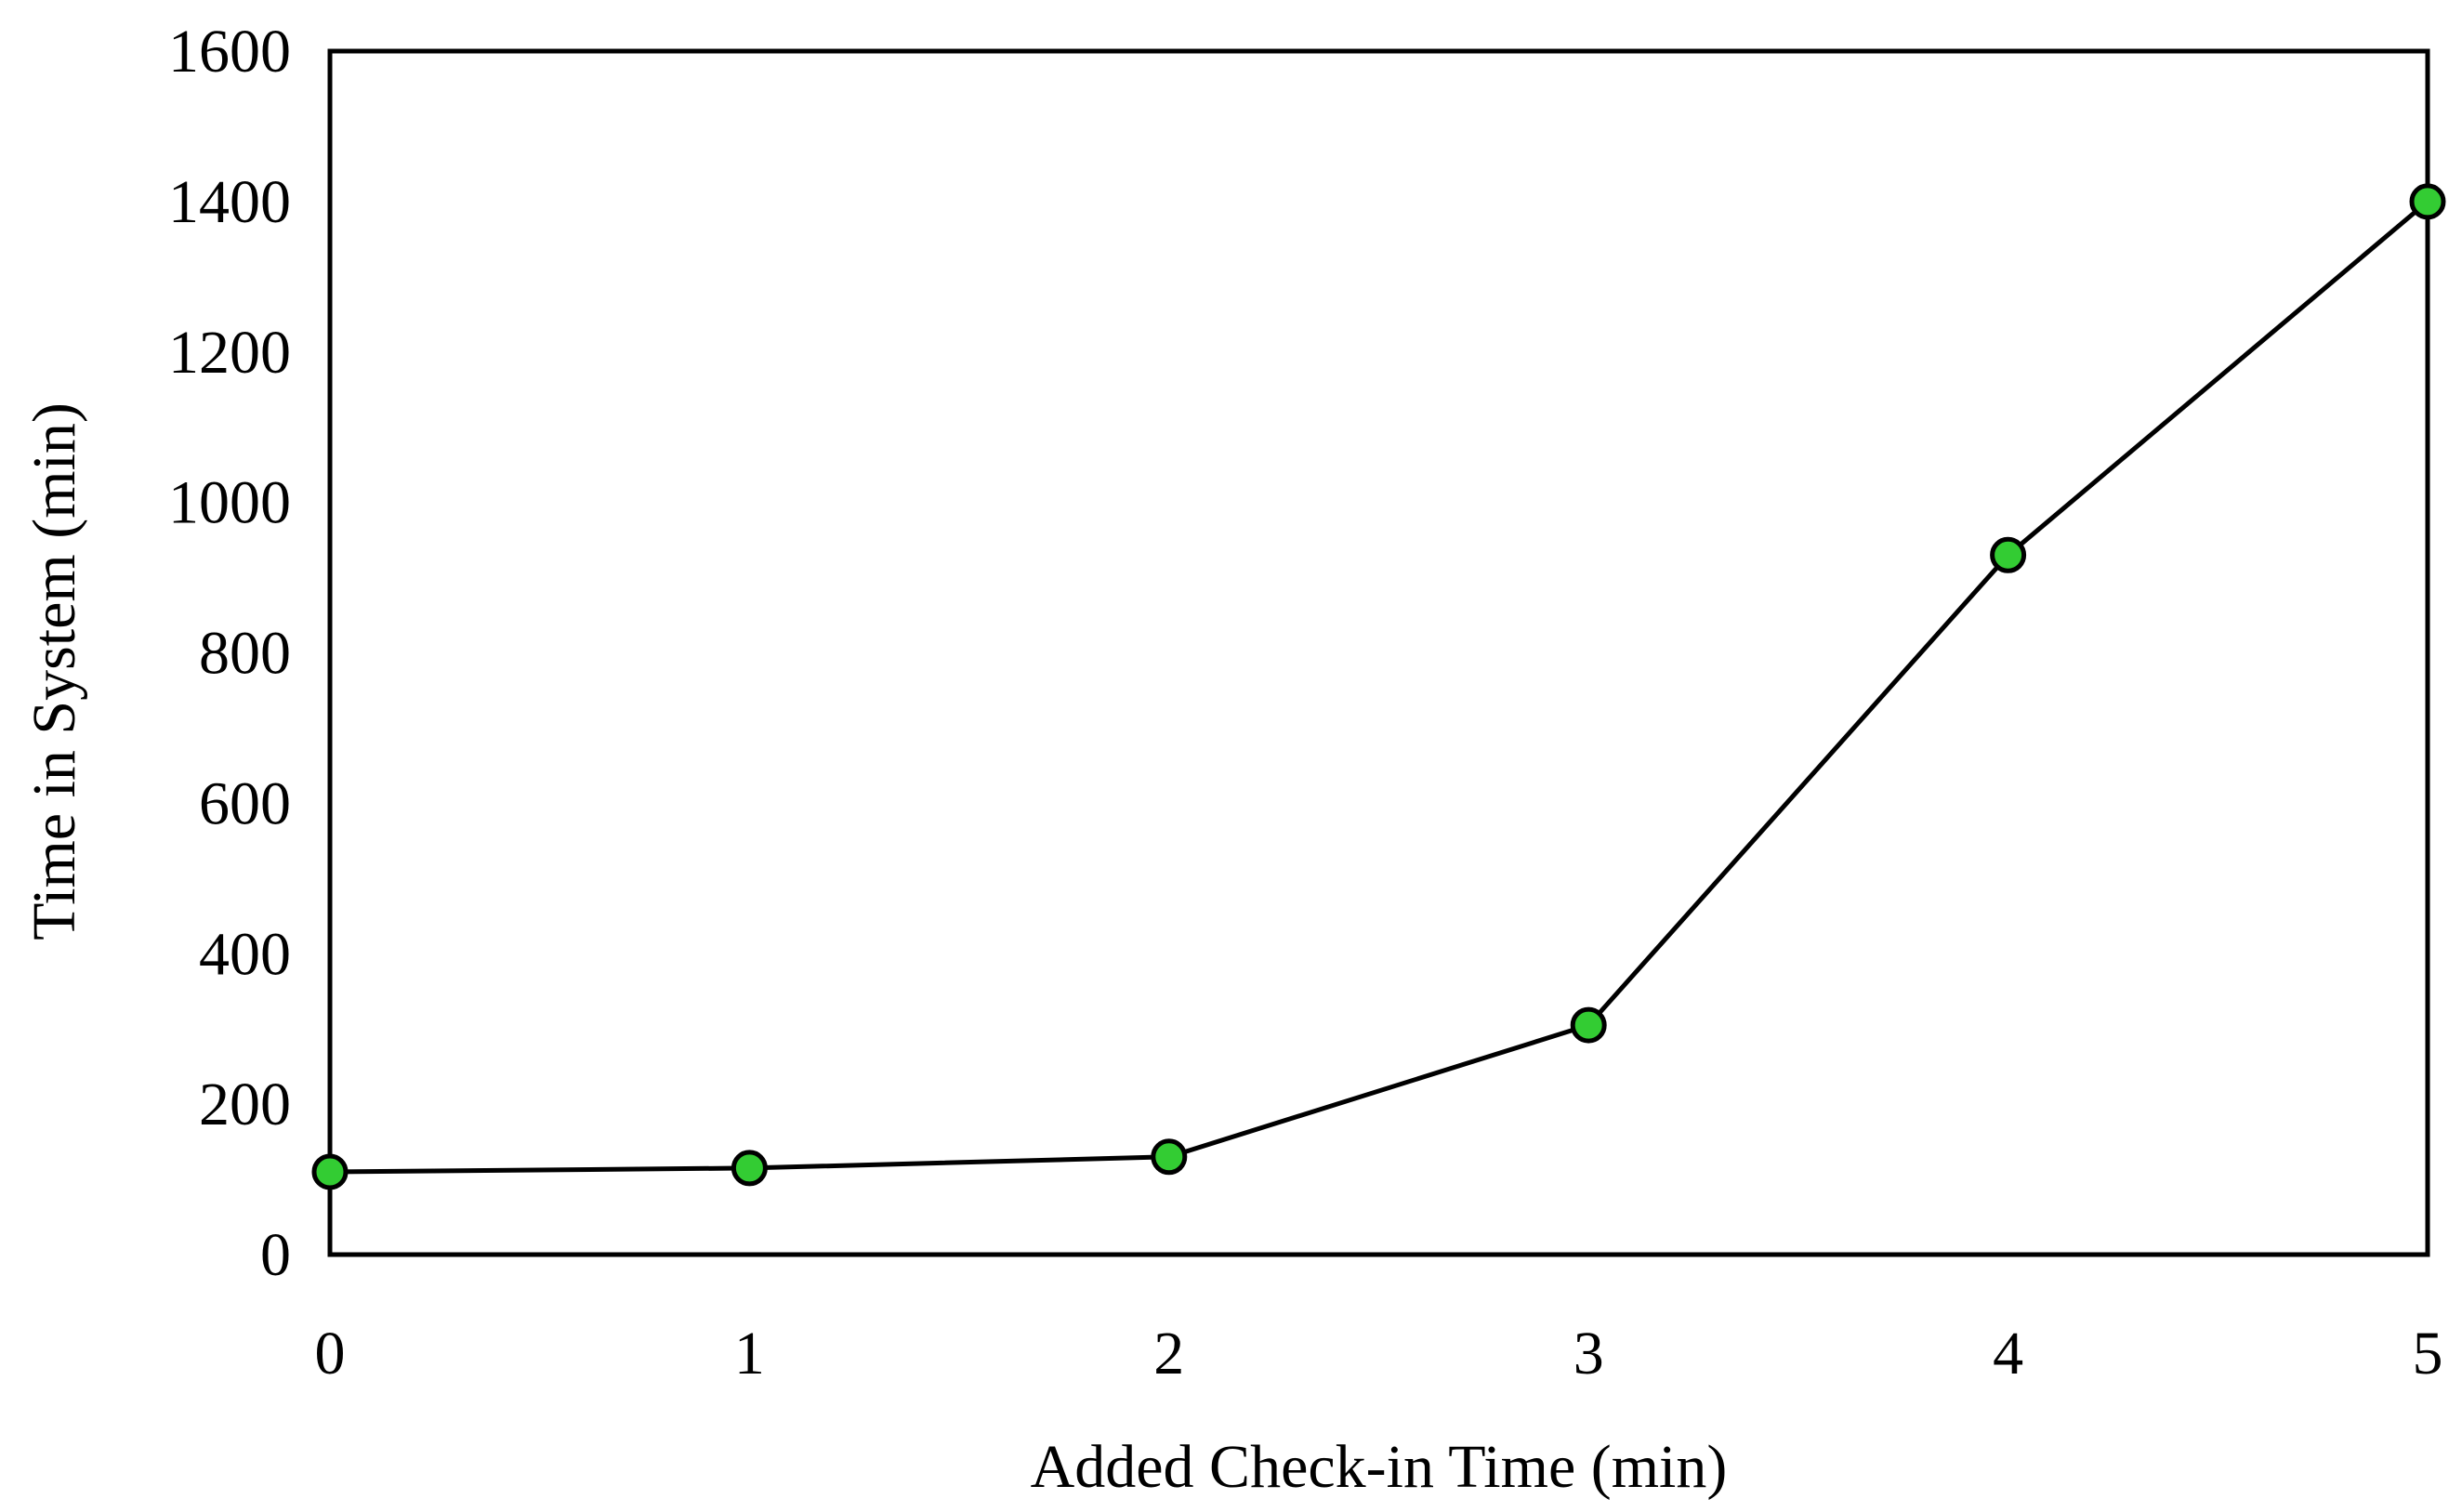 This screenshot has height=1512, width=2462. What do you see at coordinates (2428, 1353) in the screenshot?
I see `x-tick-label: 5` at bounding box center [2428, 1353].